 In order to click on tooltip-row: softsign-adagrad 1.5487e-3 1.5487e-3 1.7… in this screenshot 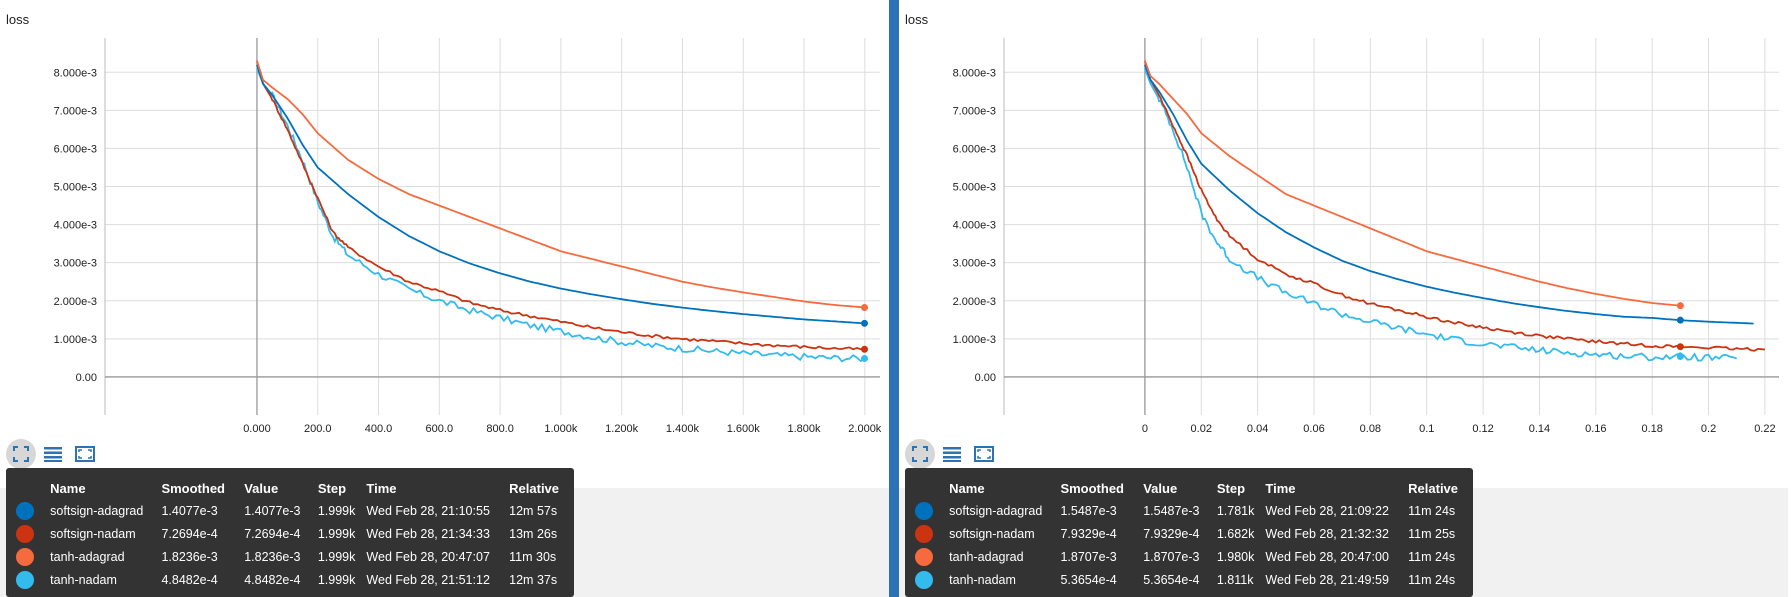, I will do `click(1194, 510)`.